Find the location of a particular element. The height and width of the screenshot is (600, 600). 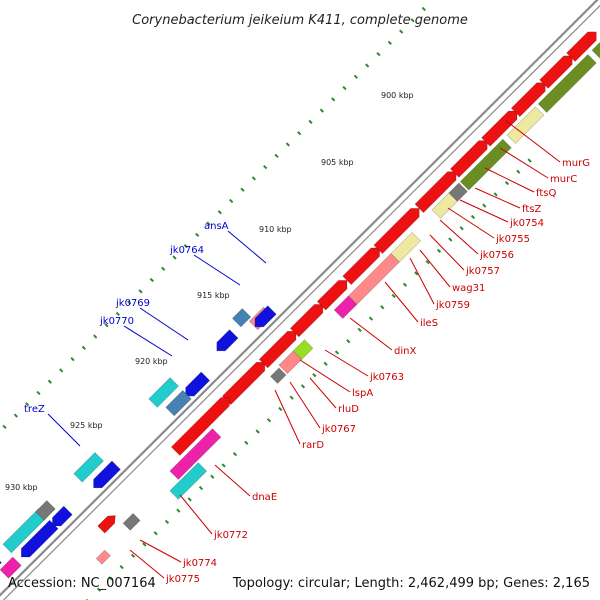

gene-label-jk0756: jk0756 is located at coordinates (496, 255).